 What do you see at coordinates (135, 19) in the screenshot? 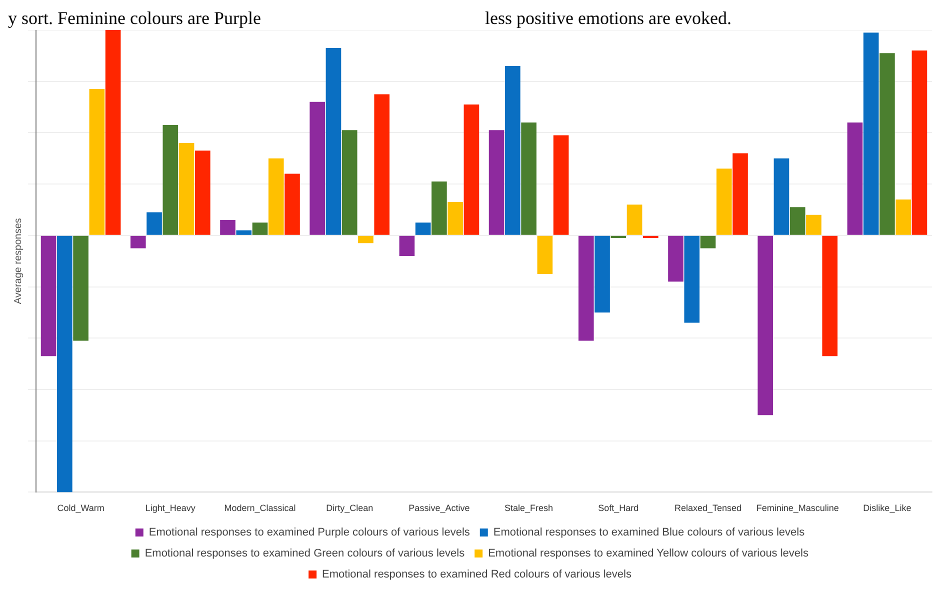
I see `text: y sort. Feminine colours are Purple` at bounding box center [135, 19].